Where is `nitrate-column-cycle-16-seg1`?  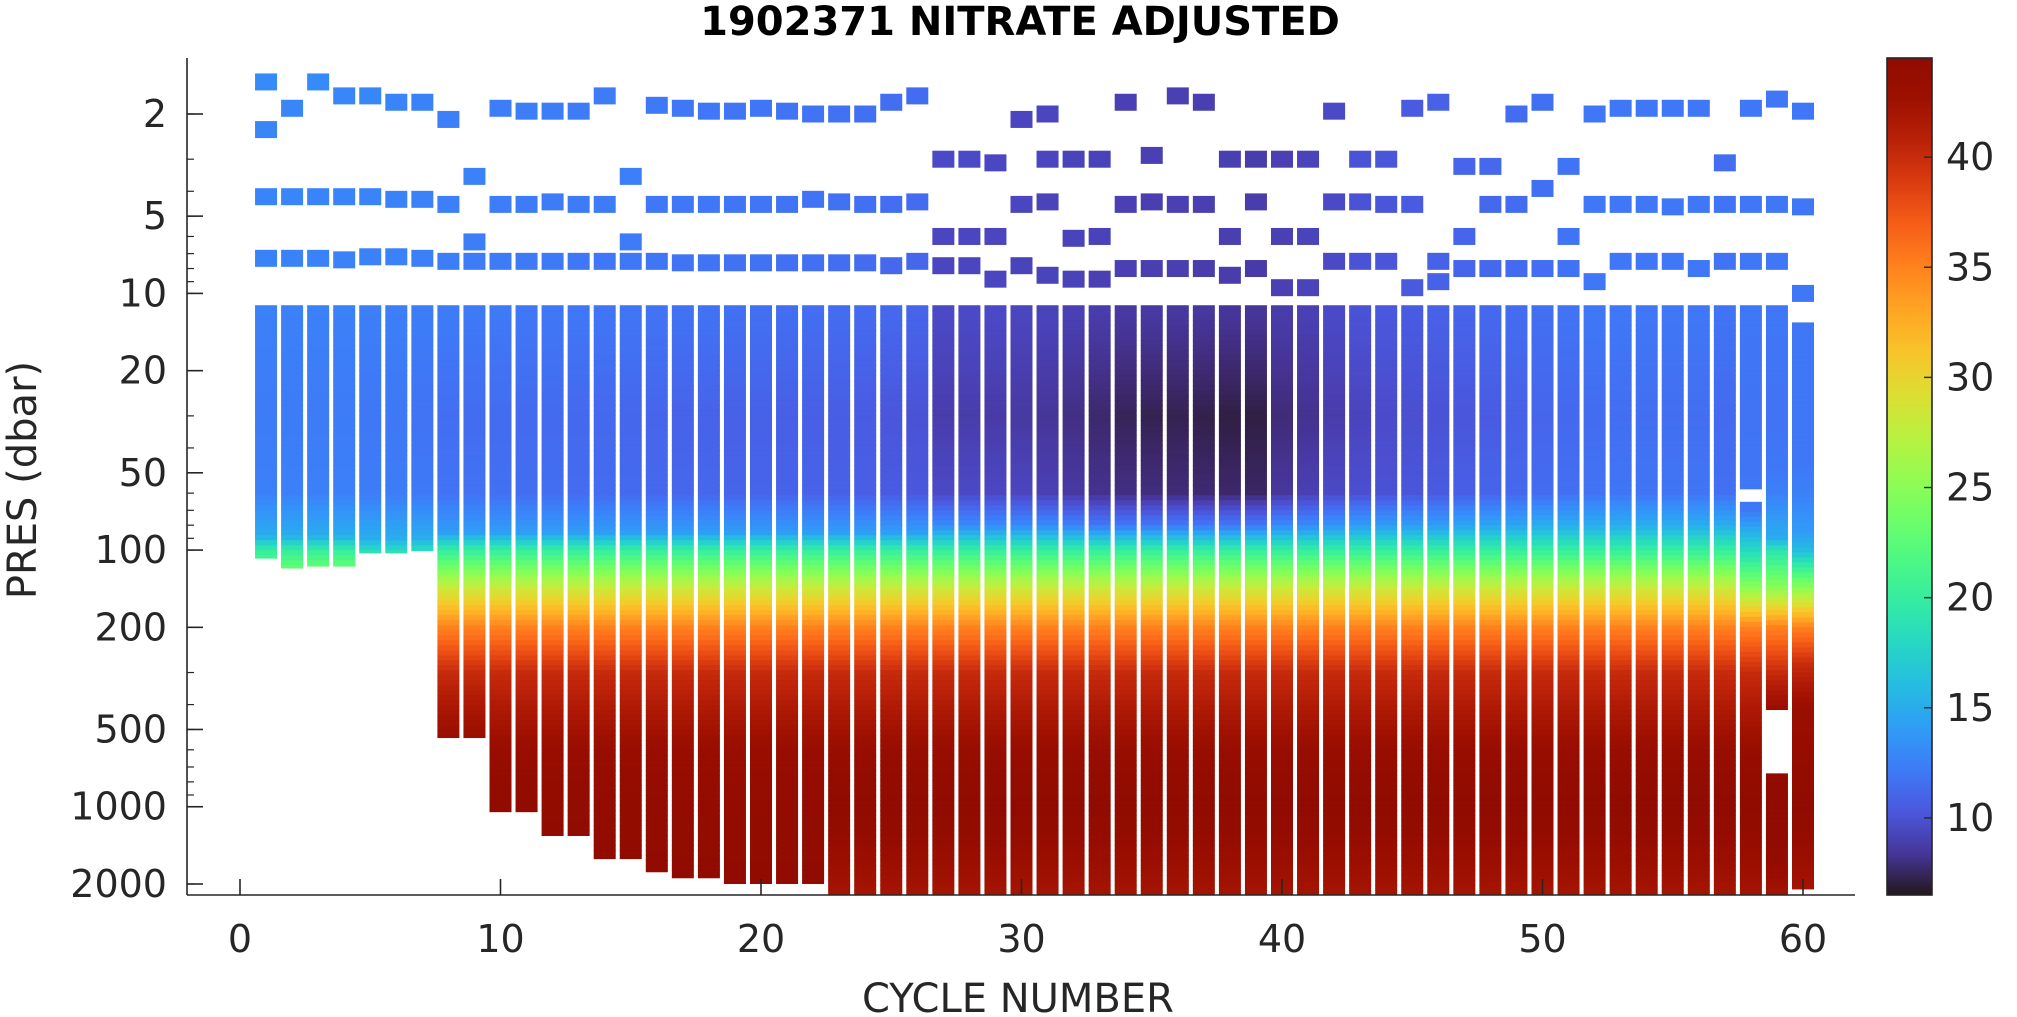 nitrate-column-cycle-16-seg1 is located at coordinates (656, 738).